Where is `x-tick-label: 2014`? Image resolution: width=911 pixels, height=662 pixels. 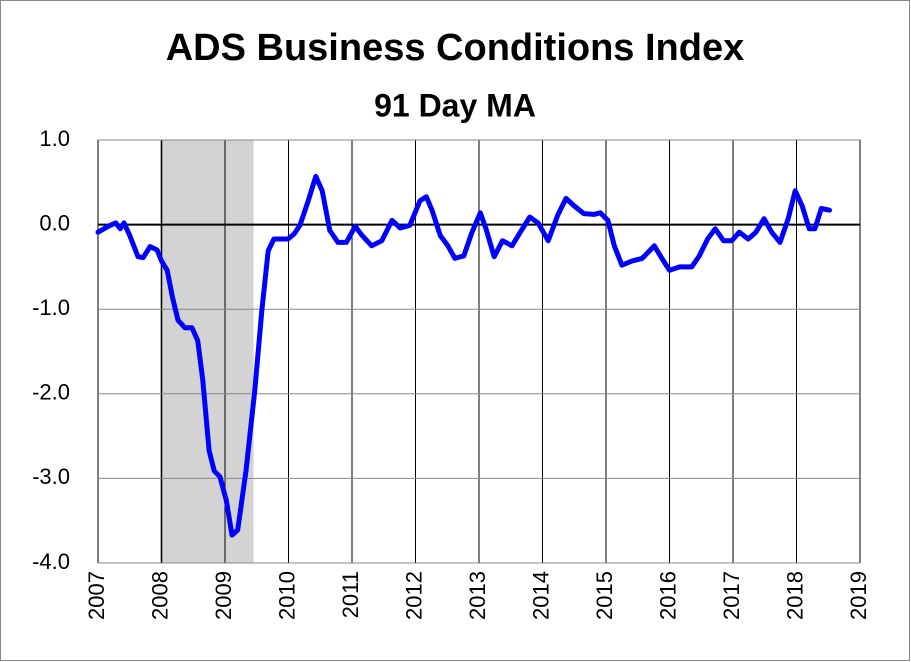 x-tick-label: 2014 is located at coordinates (540, 595).